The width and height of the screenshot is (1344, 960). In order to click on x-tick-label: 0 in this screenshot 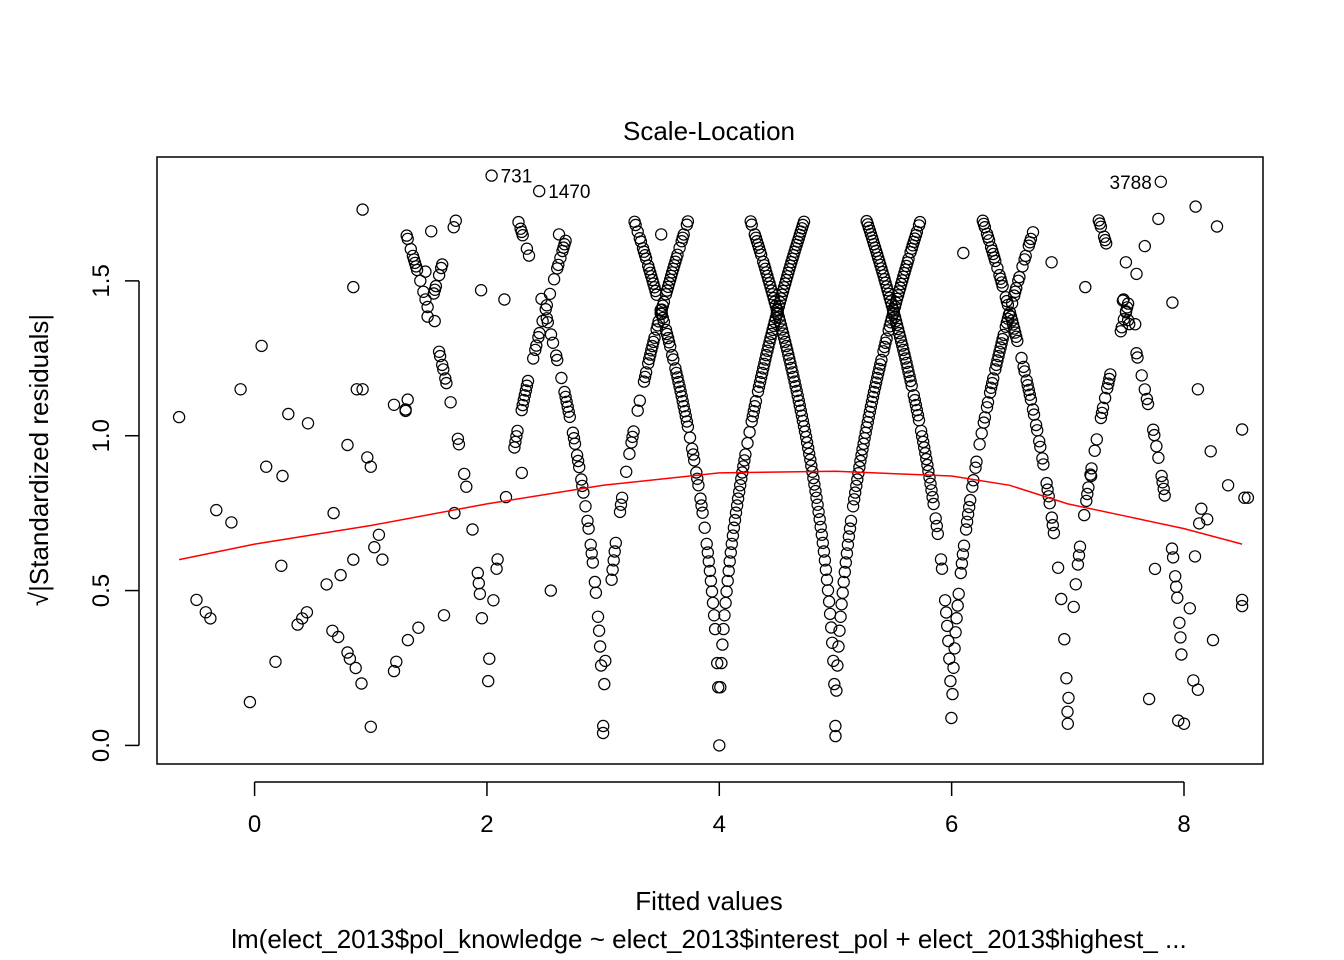, I will do `click(254, 824)`.